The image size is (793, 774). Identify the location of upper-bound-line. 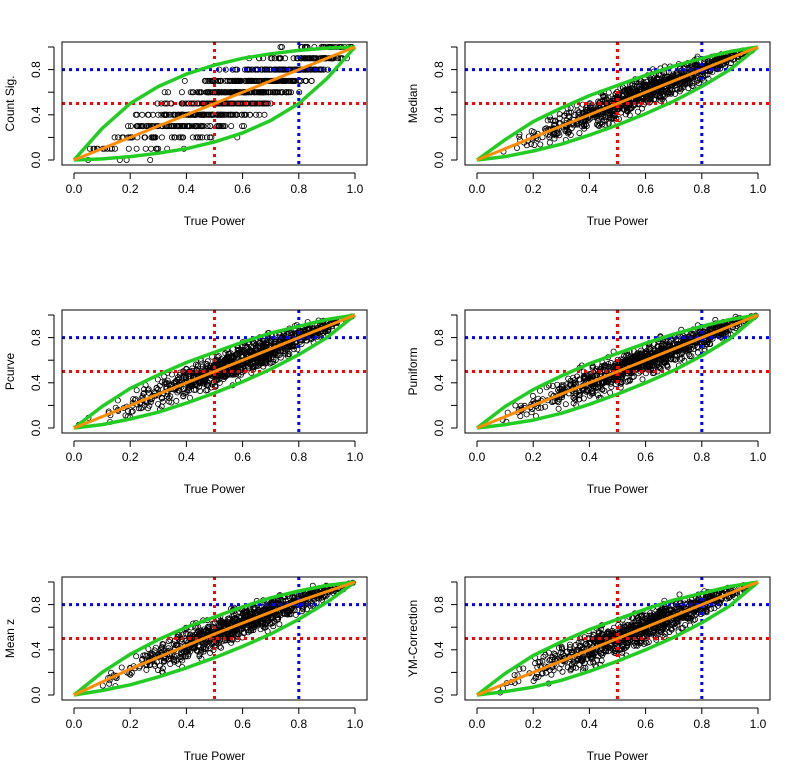
(214, 103).